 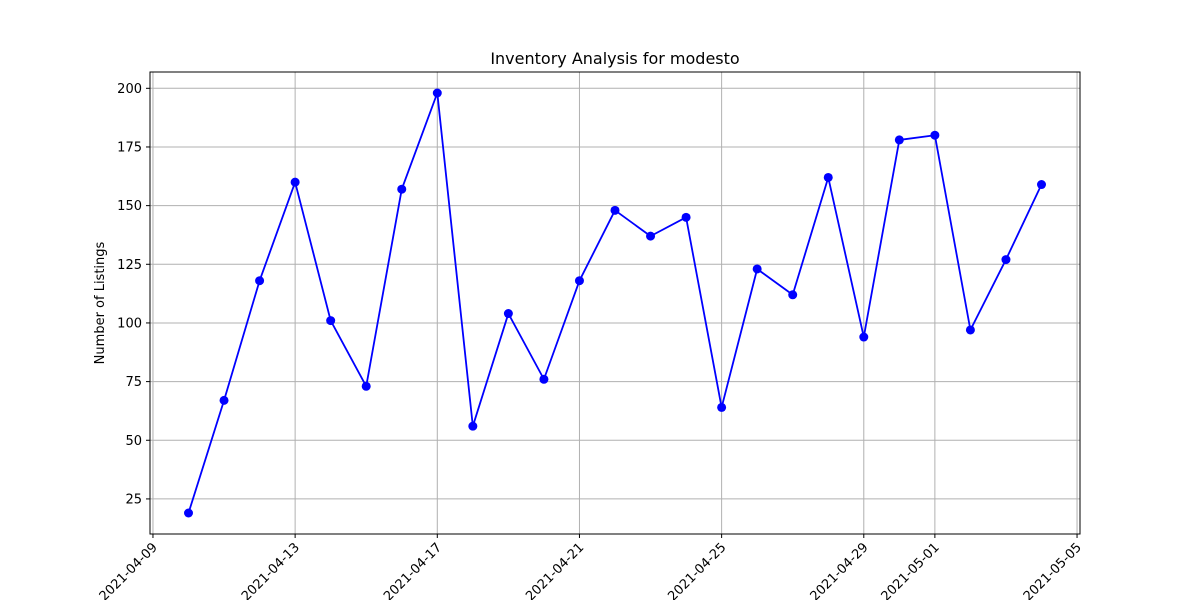 I want to click on y-tick-label: 75, so click(x=133, y=382).